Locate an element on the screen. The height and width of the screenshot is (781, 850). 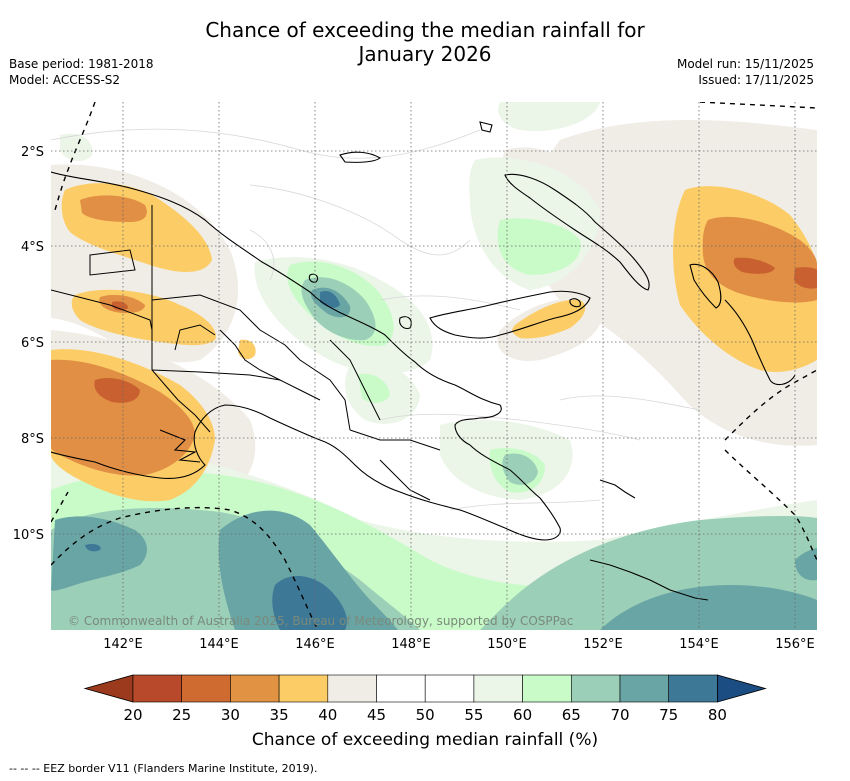
huon-peninsula is located at coordinates (458, 403).